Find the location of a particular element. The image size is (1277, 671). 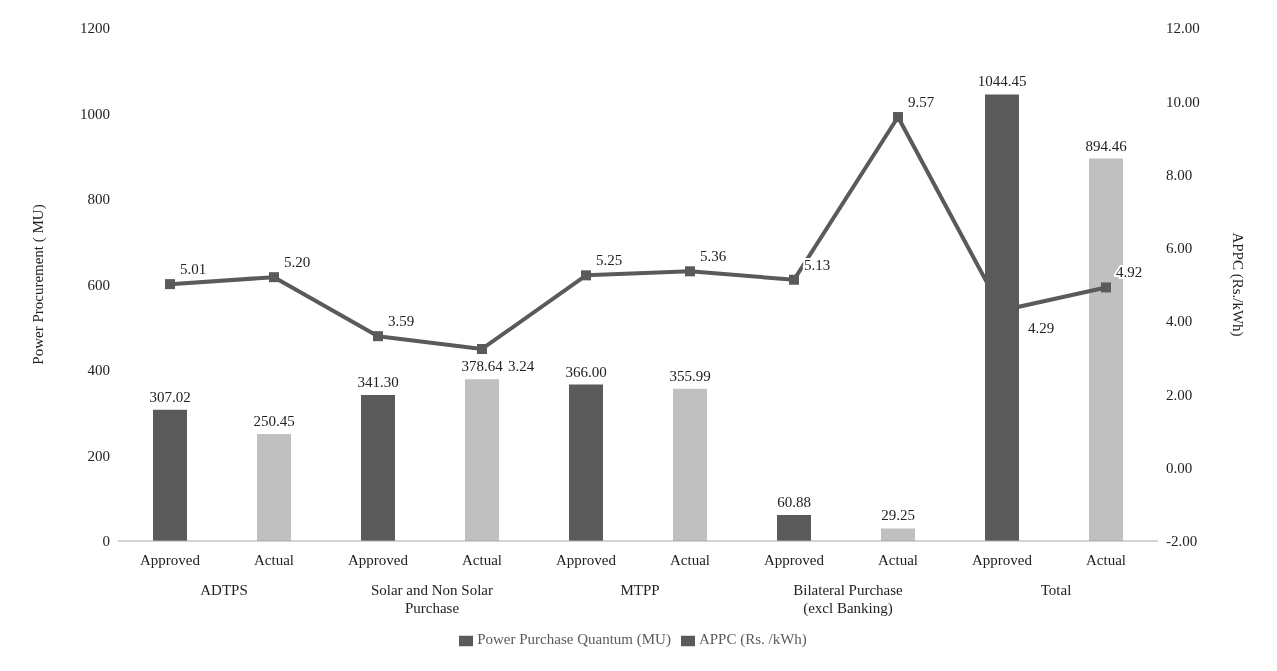

data-label: 250.45 is located at coordinates (274, 420).